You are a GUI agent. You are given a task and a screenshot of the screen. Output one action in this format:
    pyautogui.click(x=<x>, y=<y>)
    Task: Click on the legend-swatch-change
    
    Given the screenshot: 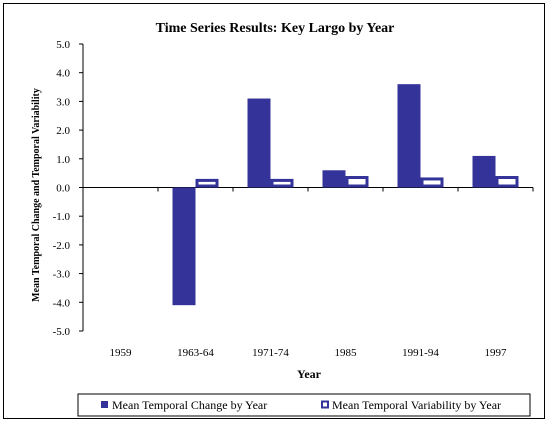 What is the action you would take?
    pyautogui.click(x=104, y=404)
    